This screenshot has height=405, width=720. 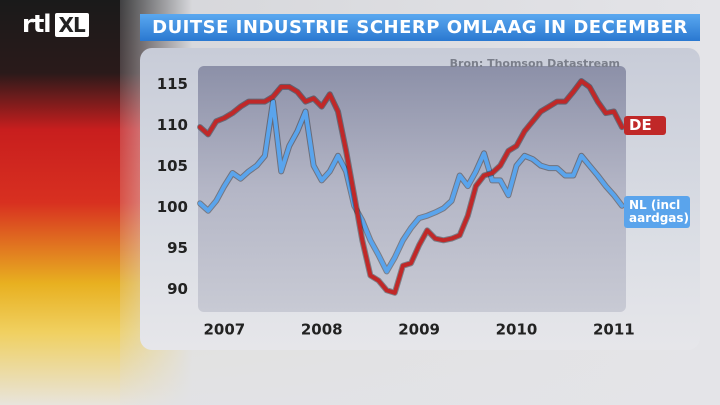 I want to click on x-tick-label: 2007, so click(x=224, y=330).